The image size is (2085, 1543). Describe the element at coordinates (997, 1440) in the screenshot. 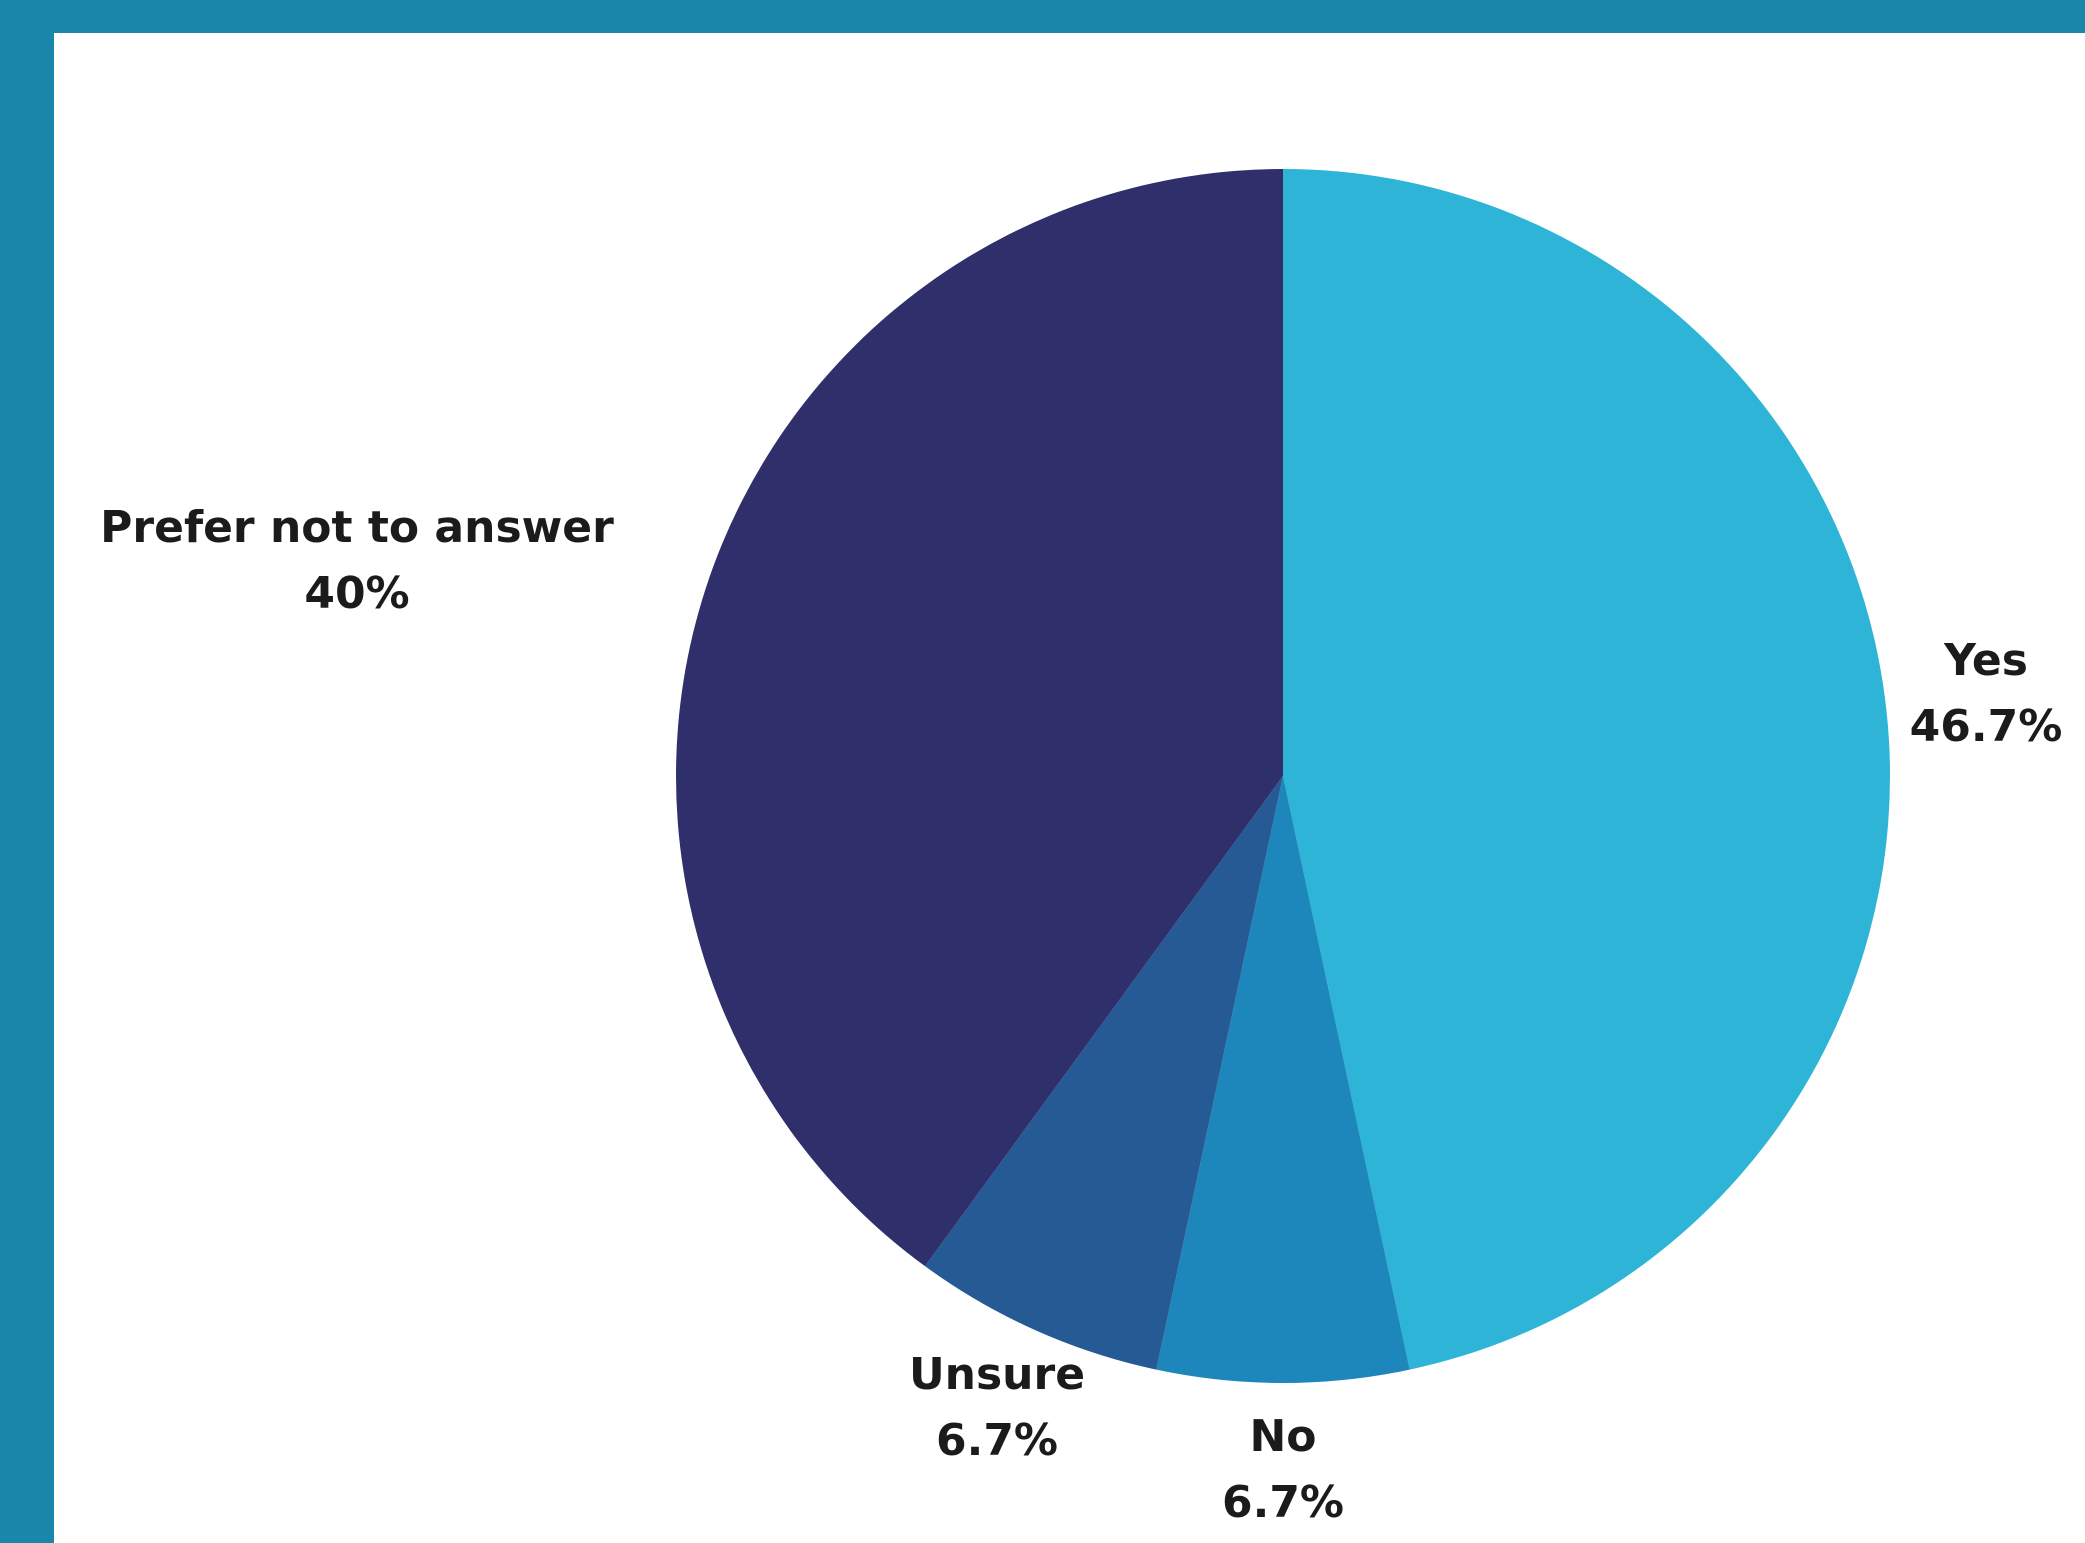

I see `slice-value-unsure: 6.7%` at that location.